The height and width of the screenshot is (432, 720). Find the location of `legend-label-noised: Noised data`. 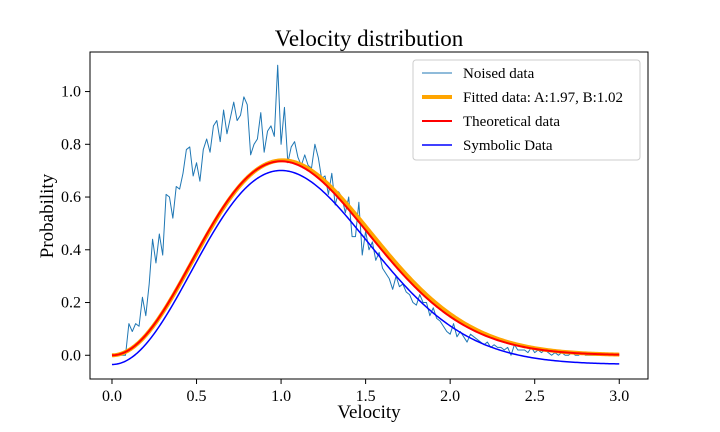

legend-label-noised: Noised data is located at coordinates (499, 74).